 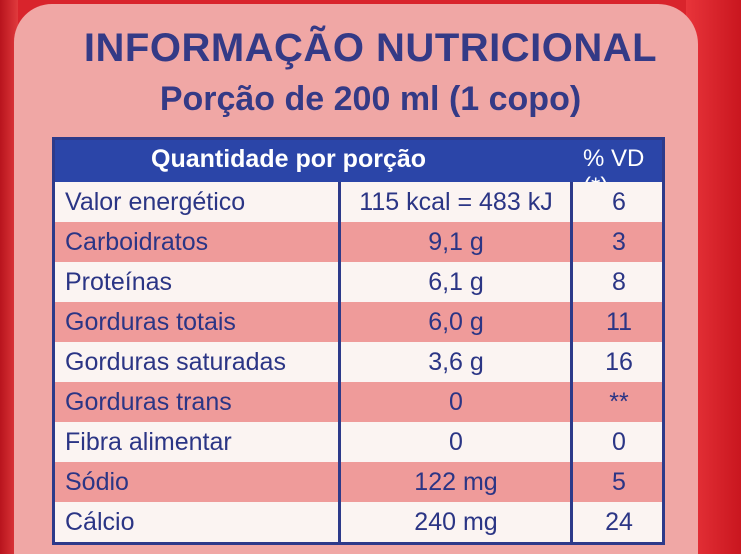 What do you see at coordinates (289, 159) in the screenshot?
I see `header-quantity: Quantidade por porção` at bounding box center [289, 159].